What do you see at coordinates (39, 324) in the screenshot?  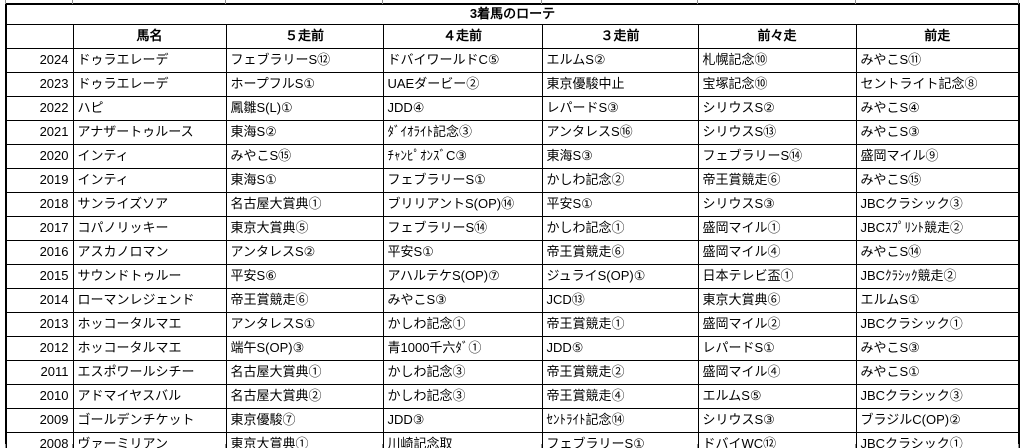 I see `year-cell: 2013` at bounding box center [39, 324].